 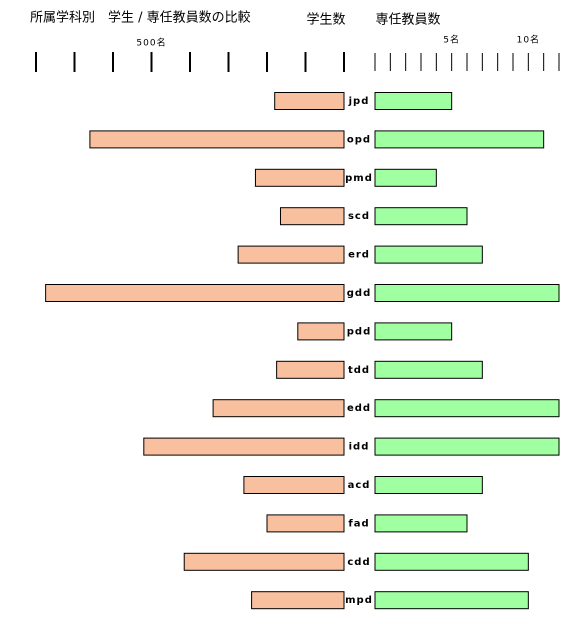 I want to click on tick-label: 10名, so click(x=528, y=40).